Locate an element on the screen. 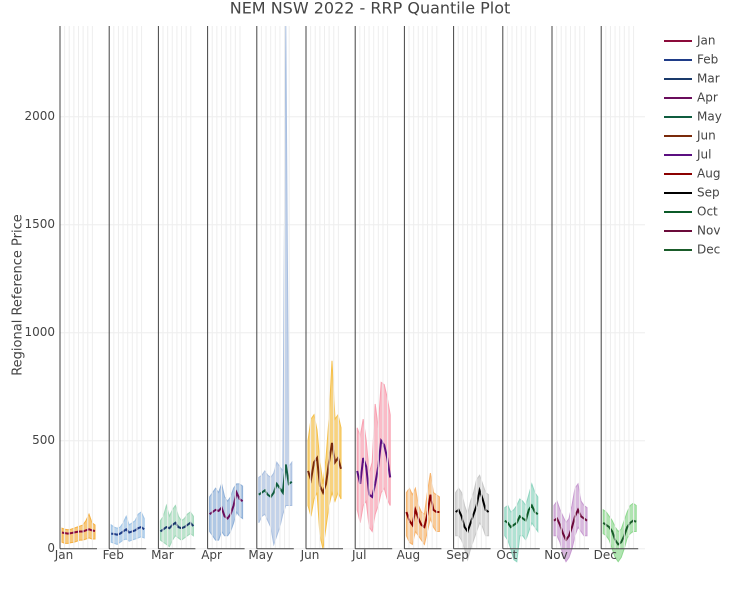 The image size is (737, 609). legend-label: Jun is located at coordinates (706, 136).